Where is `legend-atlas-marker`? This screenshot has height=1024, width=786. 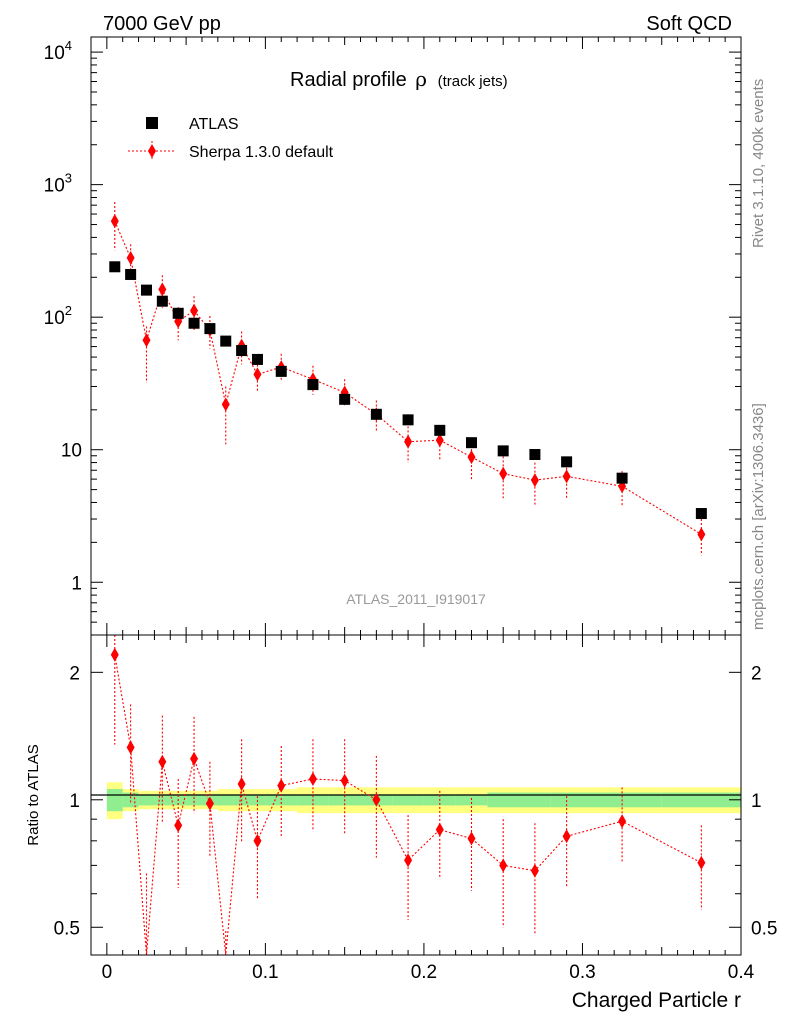 legend-atlas-marker is located at coordinates (152, 123).